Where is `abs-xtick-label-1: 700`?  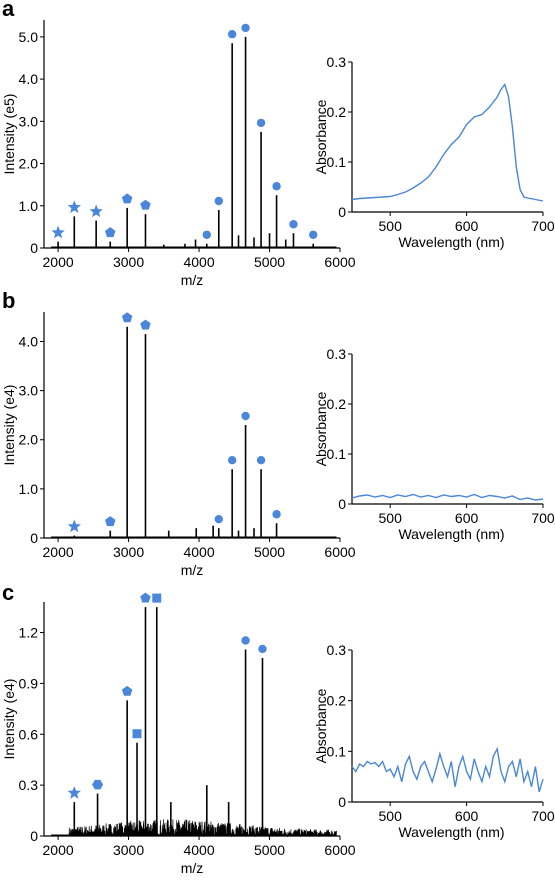 abs-xtick-label-1: 700 is located at coordinates (543, 518).